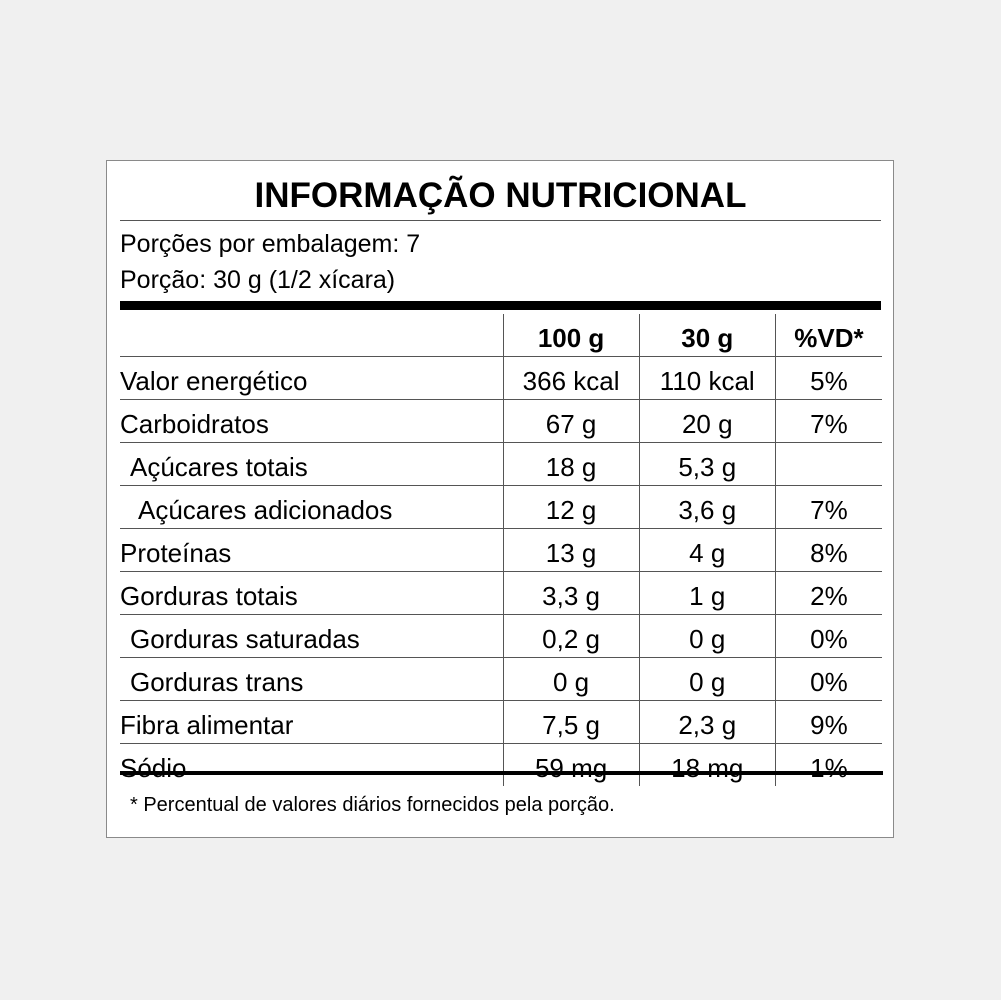 Image resolution: width=1001 pixels, height=1000 pixels. Describe the element at coordinates (311, 550) in the screenshot. I see `nutrient-name: Proteínas` at that location.